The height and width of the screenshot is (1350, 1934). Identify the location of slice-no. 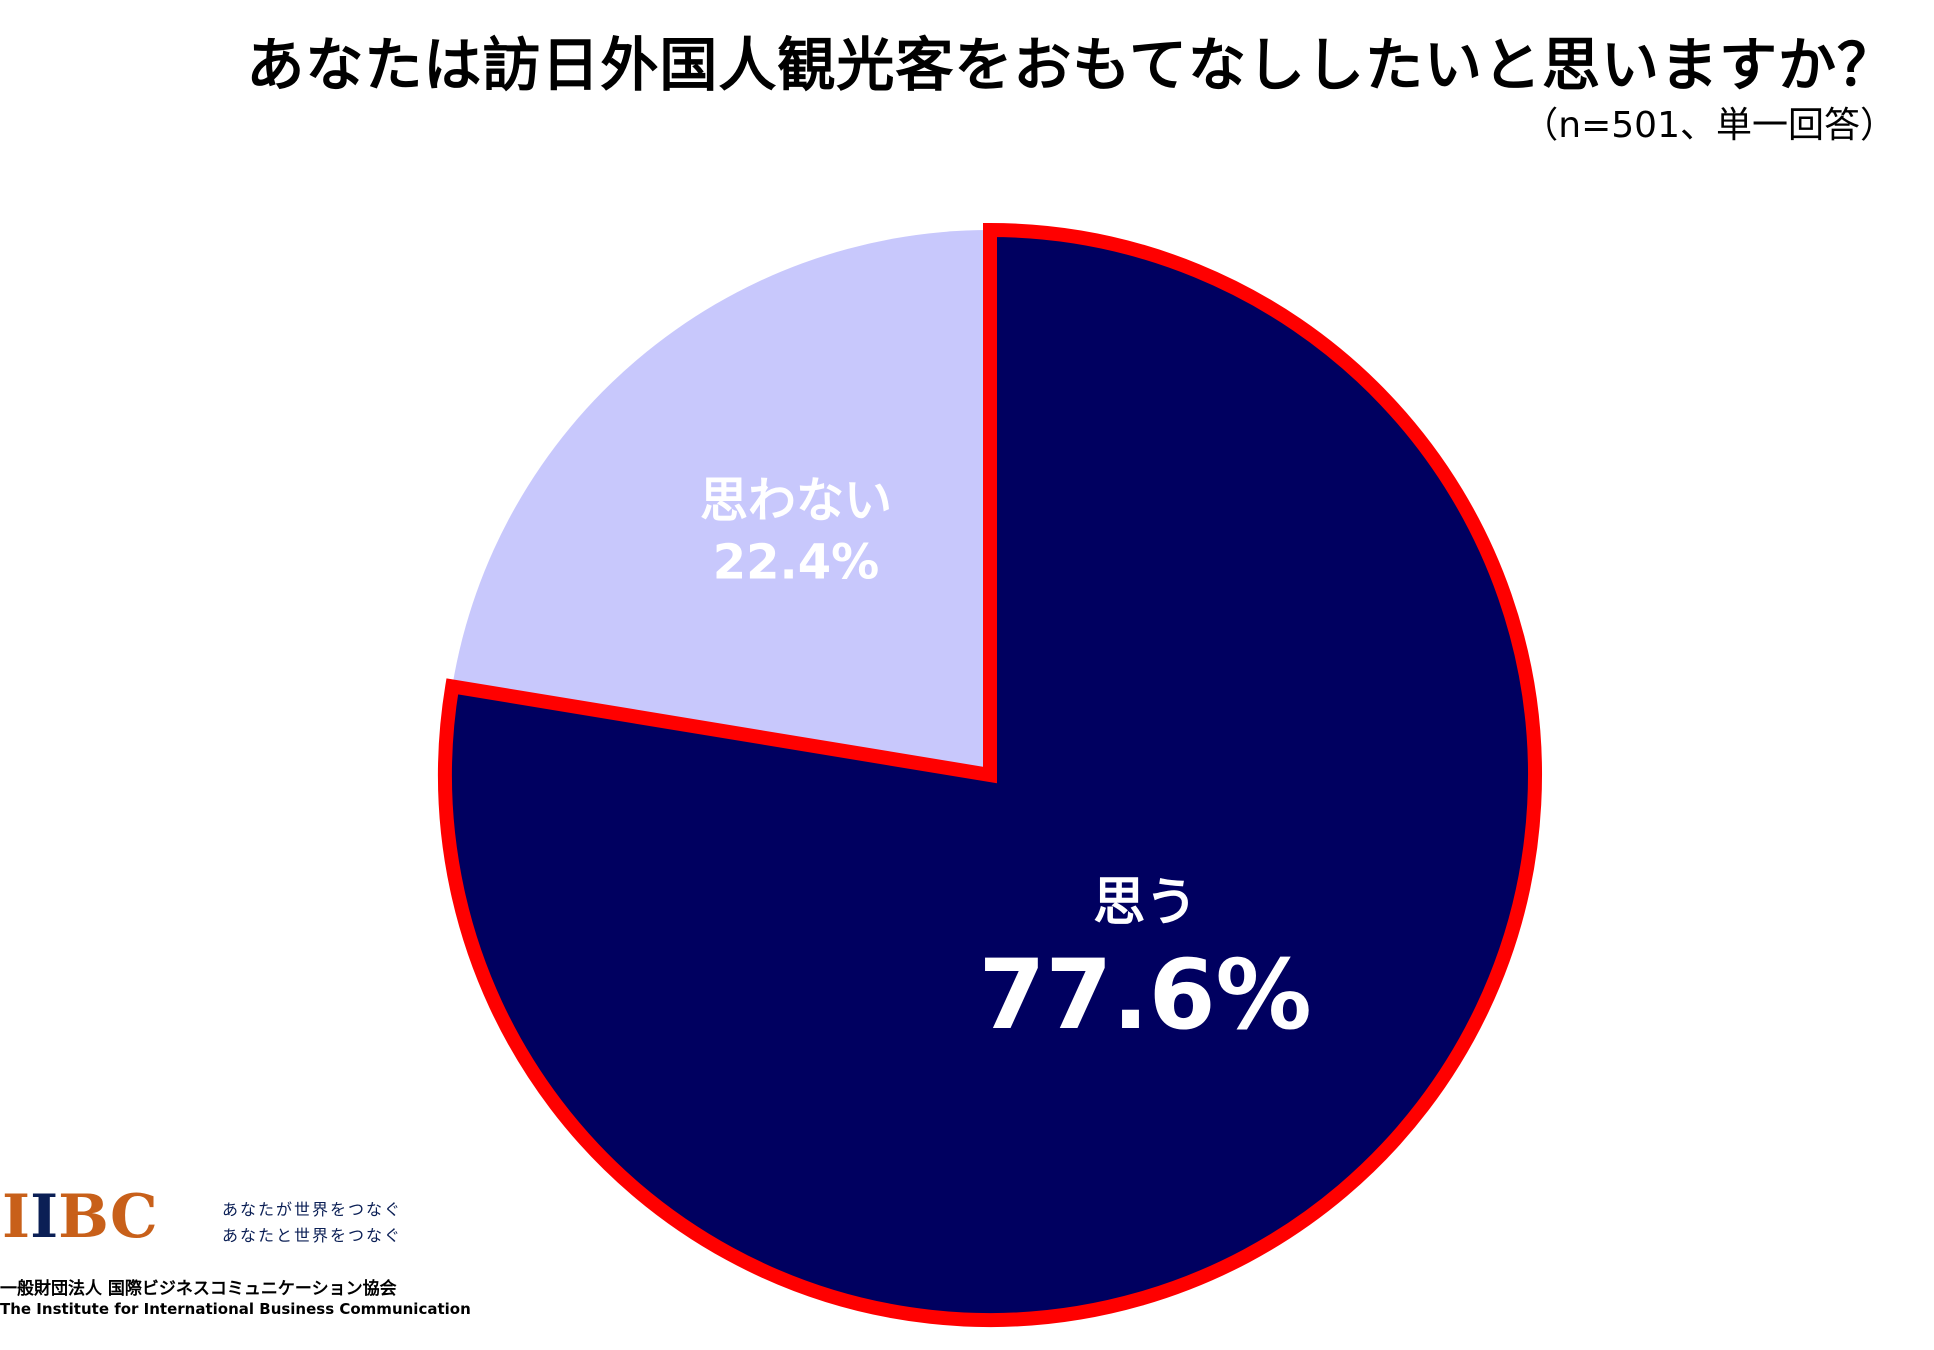
(721, 502).